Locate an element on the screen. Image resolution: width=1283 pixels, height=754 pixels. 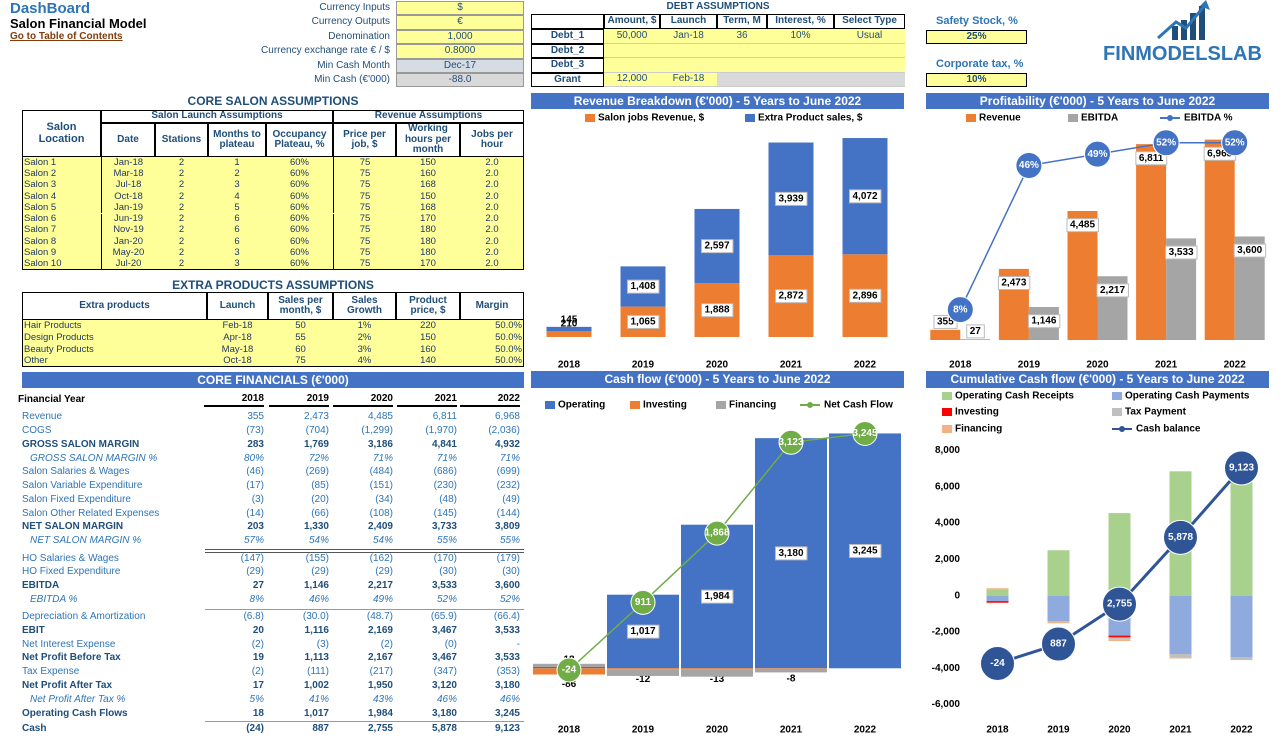
salon-cell: Salon 4 is located at coordinates (61, 196).